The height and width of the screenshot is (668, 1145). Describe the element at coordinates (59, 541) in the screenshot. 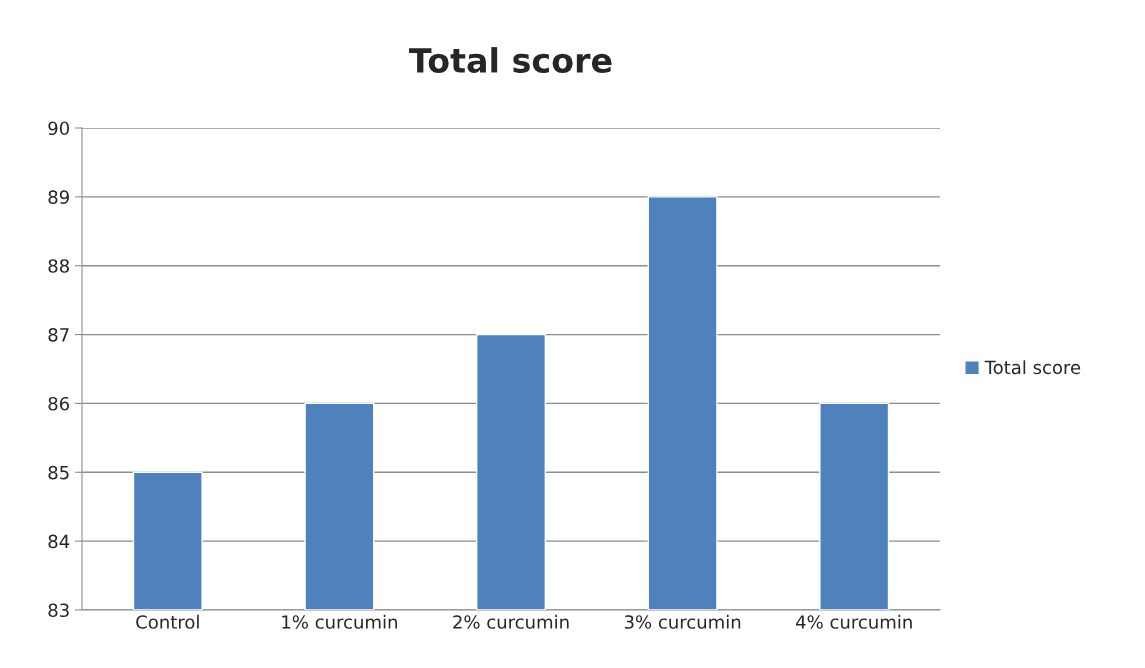

I see `y-tick-label: 84` at that location.